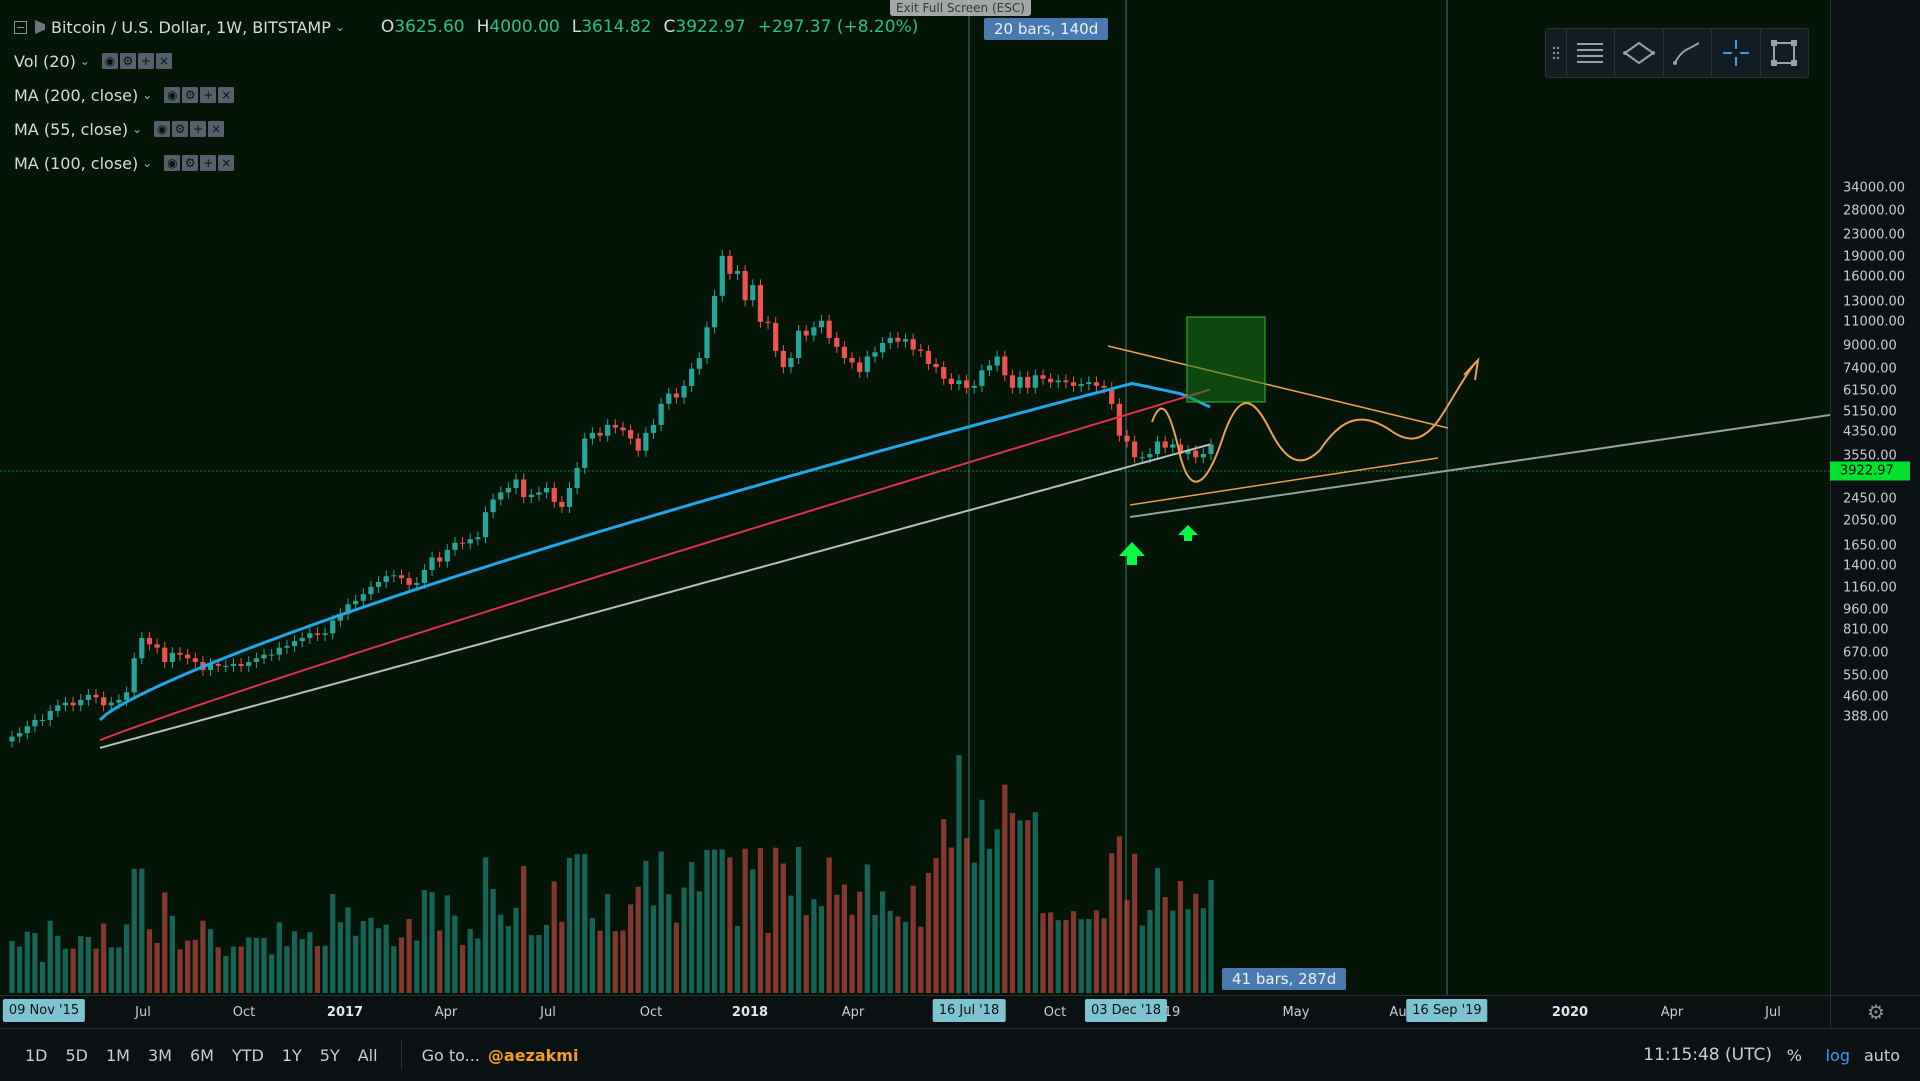  I want to click on indicator-row: MA (100, close) ⌄ ◉ ⚙ + ×, so click(466, 163).